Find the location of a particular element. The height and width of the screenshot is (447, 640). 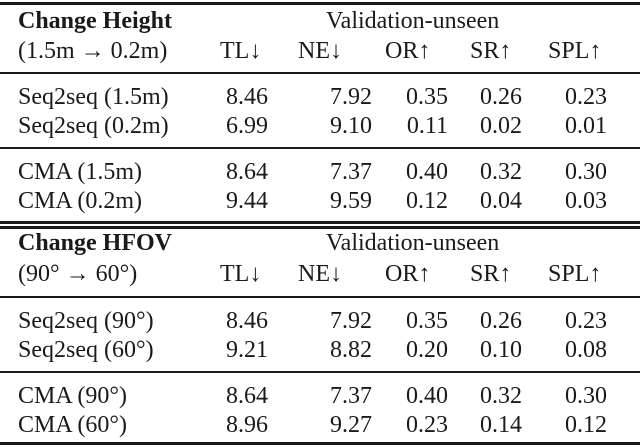

row-label: Seq2seq (90°) is located at coordinates (86, 321).